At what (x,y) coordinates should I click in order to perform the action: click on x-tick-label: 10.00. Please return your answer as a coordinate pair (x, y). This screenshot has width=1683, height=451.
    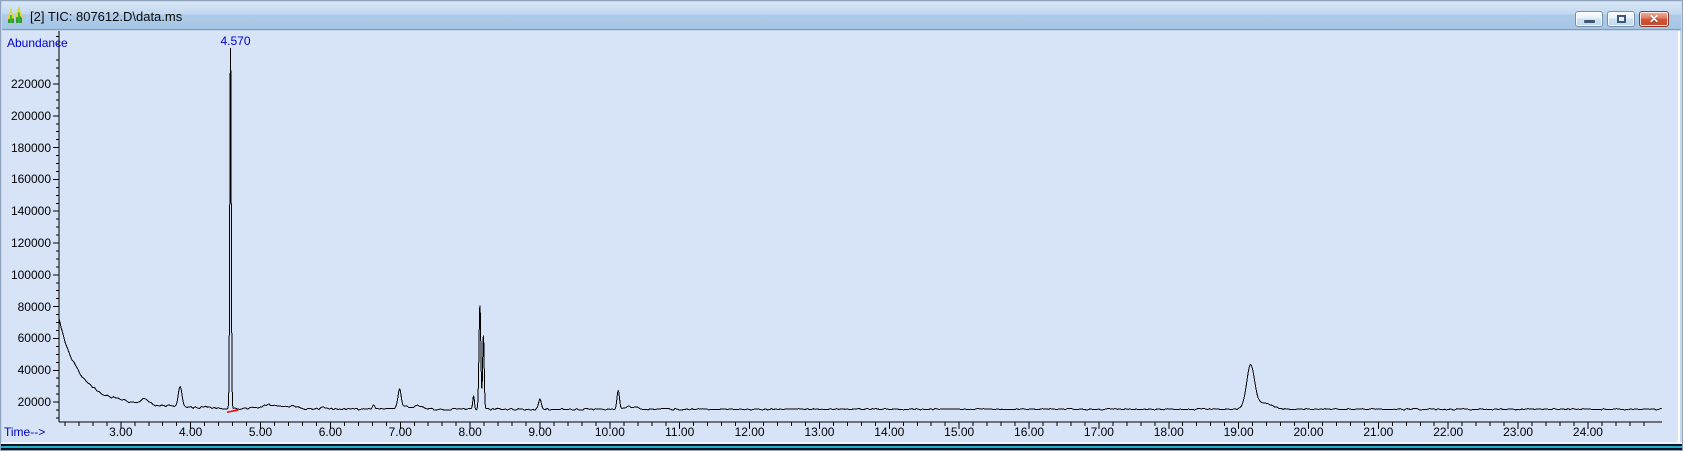
    Looking at the image, I should click on (609, 432).